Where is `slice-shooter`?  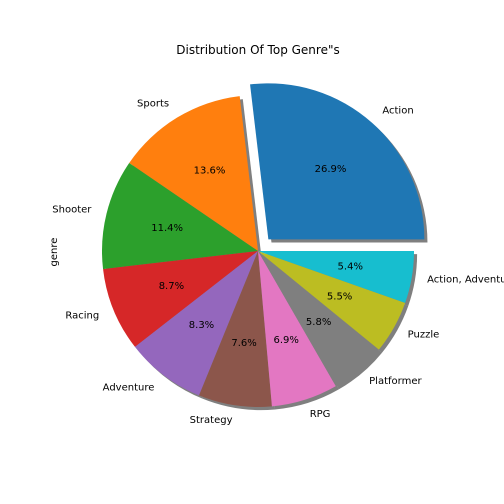
slice-shooter is located at coordinates (180, 216).